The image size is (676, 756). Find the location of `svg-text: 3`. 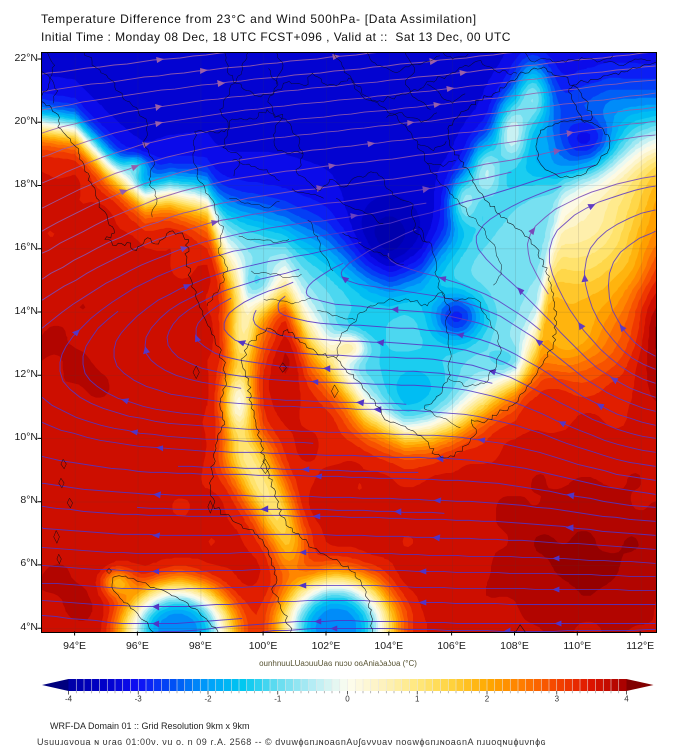

svg-text: 3 is located at coordinates (557, 699).